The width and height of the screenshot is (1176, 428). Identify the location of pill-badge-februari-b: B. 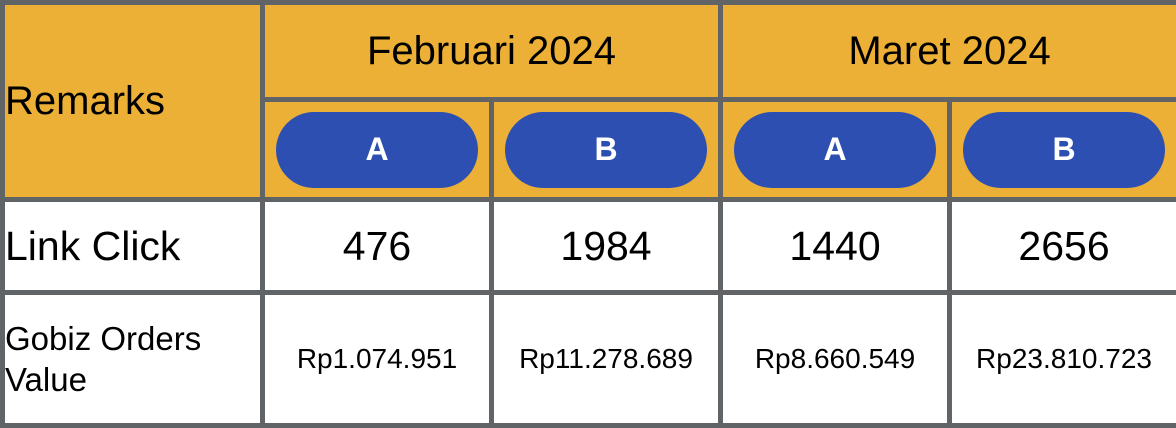
(606, 149).